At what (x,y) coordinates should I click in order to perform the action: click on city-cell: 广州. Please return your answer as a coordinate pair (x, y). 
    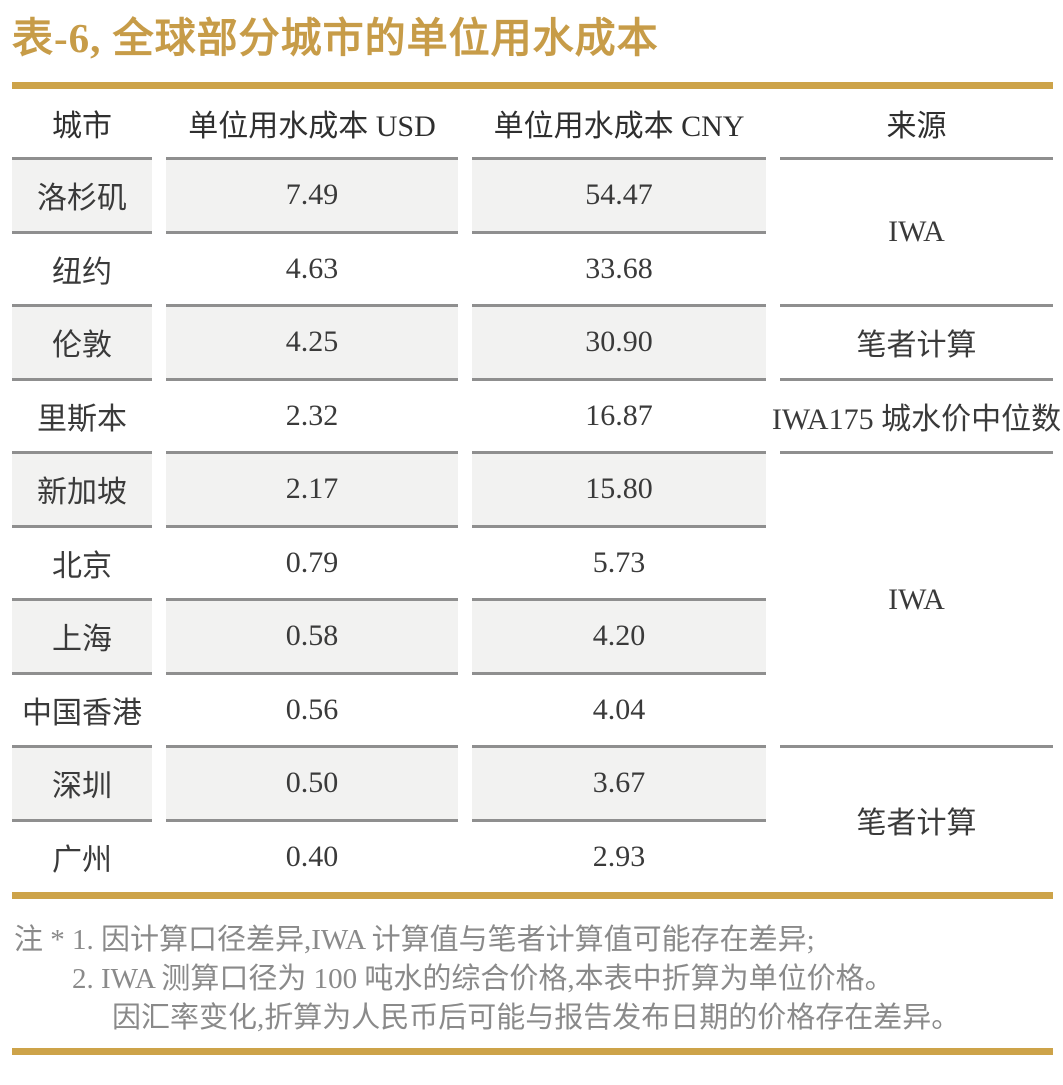
    Looking at the image, I should click on (82, 855).